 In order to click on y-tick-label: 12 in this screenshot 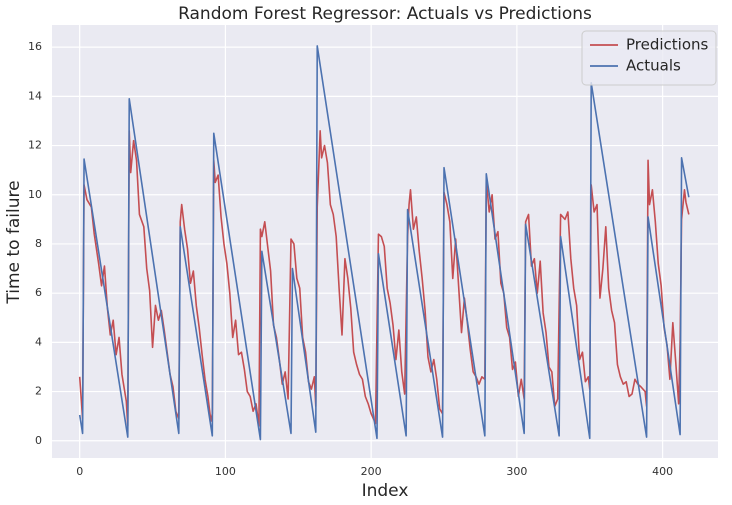, I will do `click(35, 145)`.